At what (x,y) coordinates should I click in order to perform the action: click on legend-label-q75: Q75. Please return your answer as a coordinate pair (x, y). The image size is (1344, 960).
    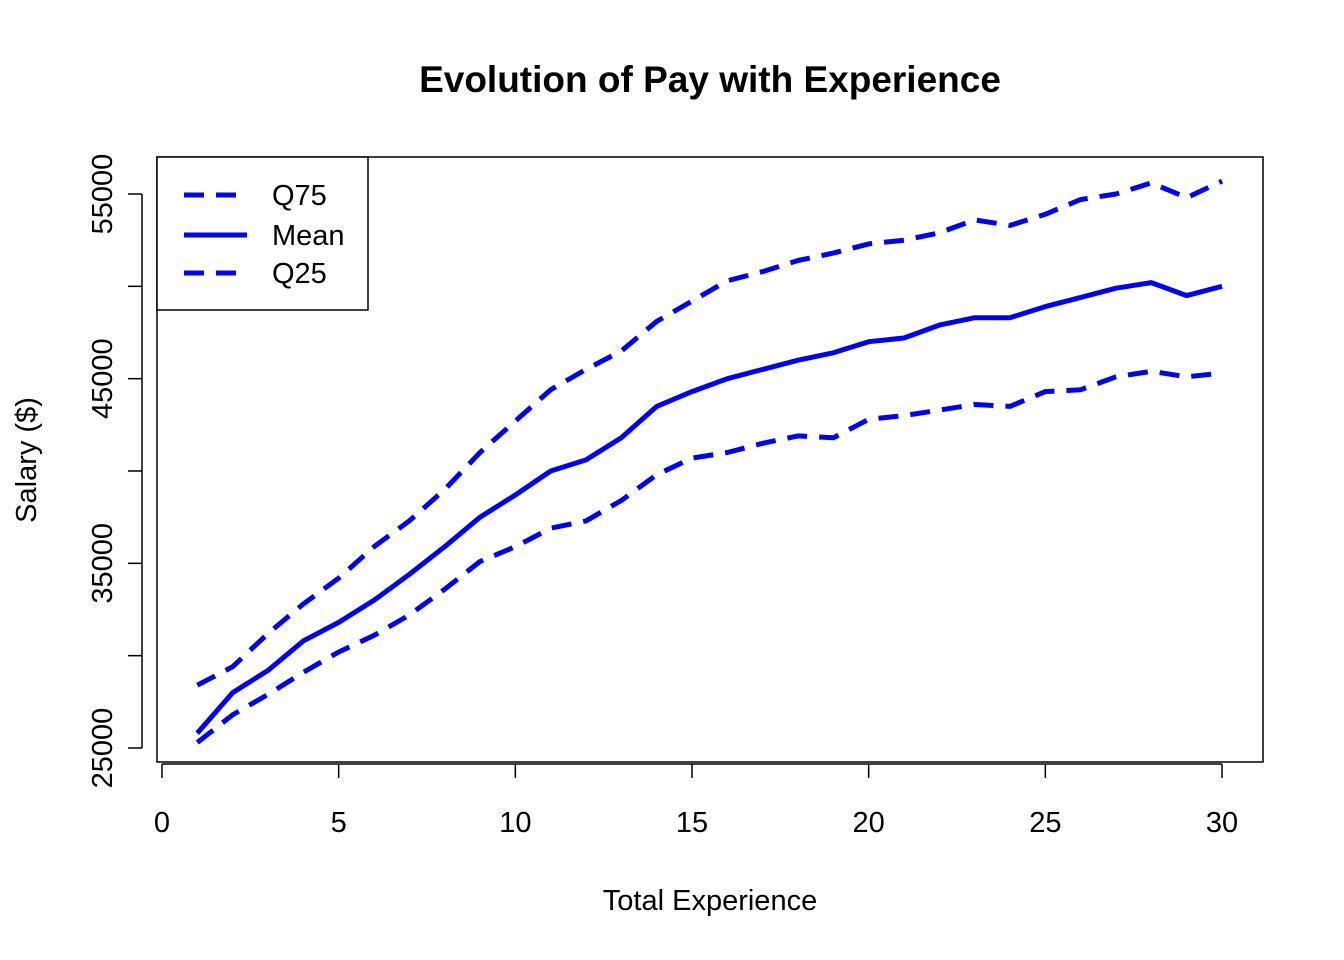
    Looking at the image, I should click on (299, 196).